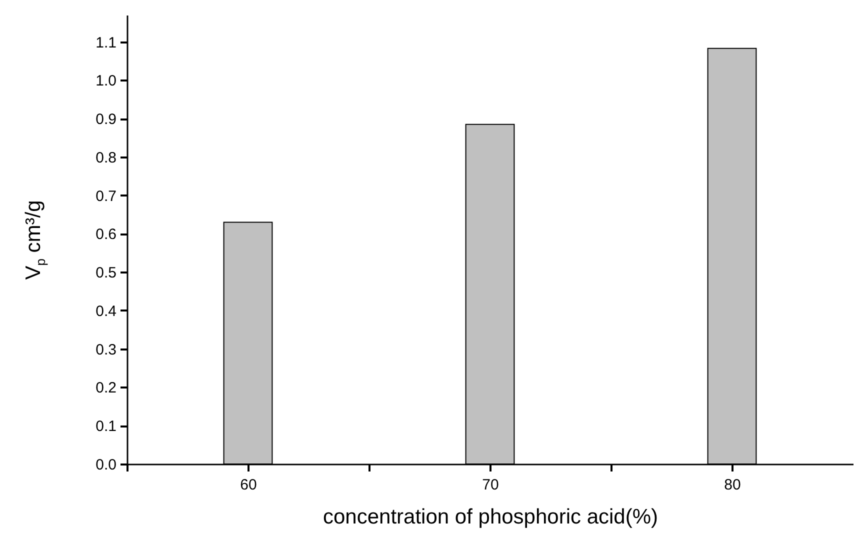  I want to click on y-tick-label: 0.6, so click(106, 235).